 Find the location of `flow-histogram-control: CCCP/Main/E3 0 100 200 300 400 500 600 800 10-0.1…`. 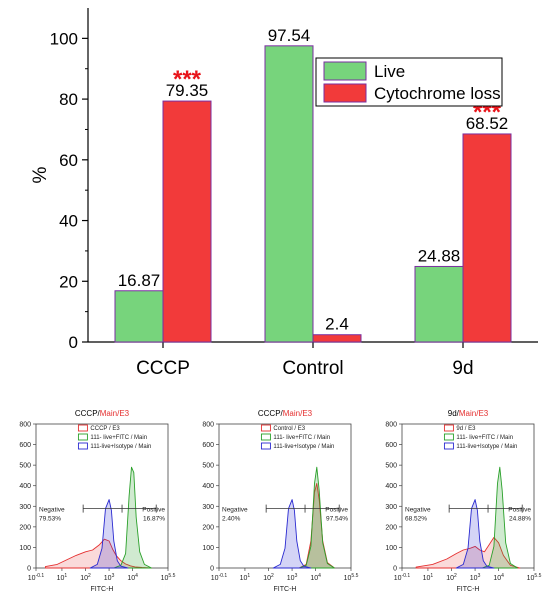

flow-histogram-control: CCCP/Main/E3 0 100 200 300 400 500 600 800 10-0.1… is located at coordinates (280, 501).